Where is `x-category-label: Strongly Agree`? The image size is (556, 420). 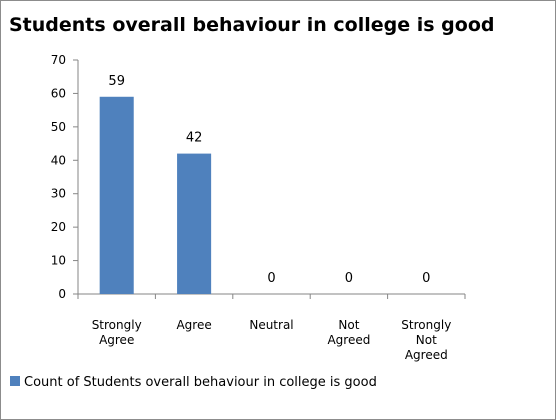 x-category-label: Strongly Agree is located at coordinates (117, 332).